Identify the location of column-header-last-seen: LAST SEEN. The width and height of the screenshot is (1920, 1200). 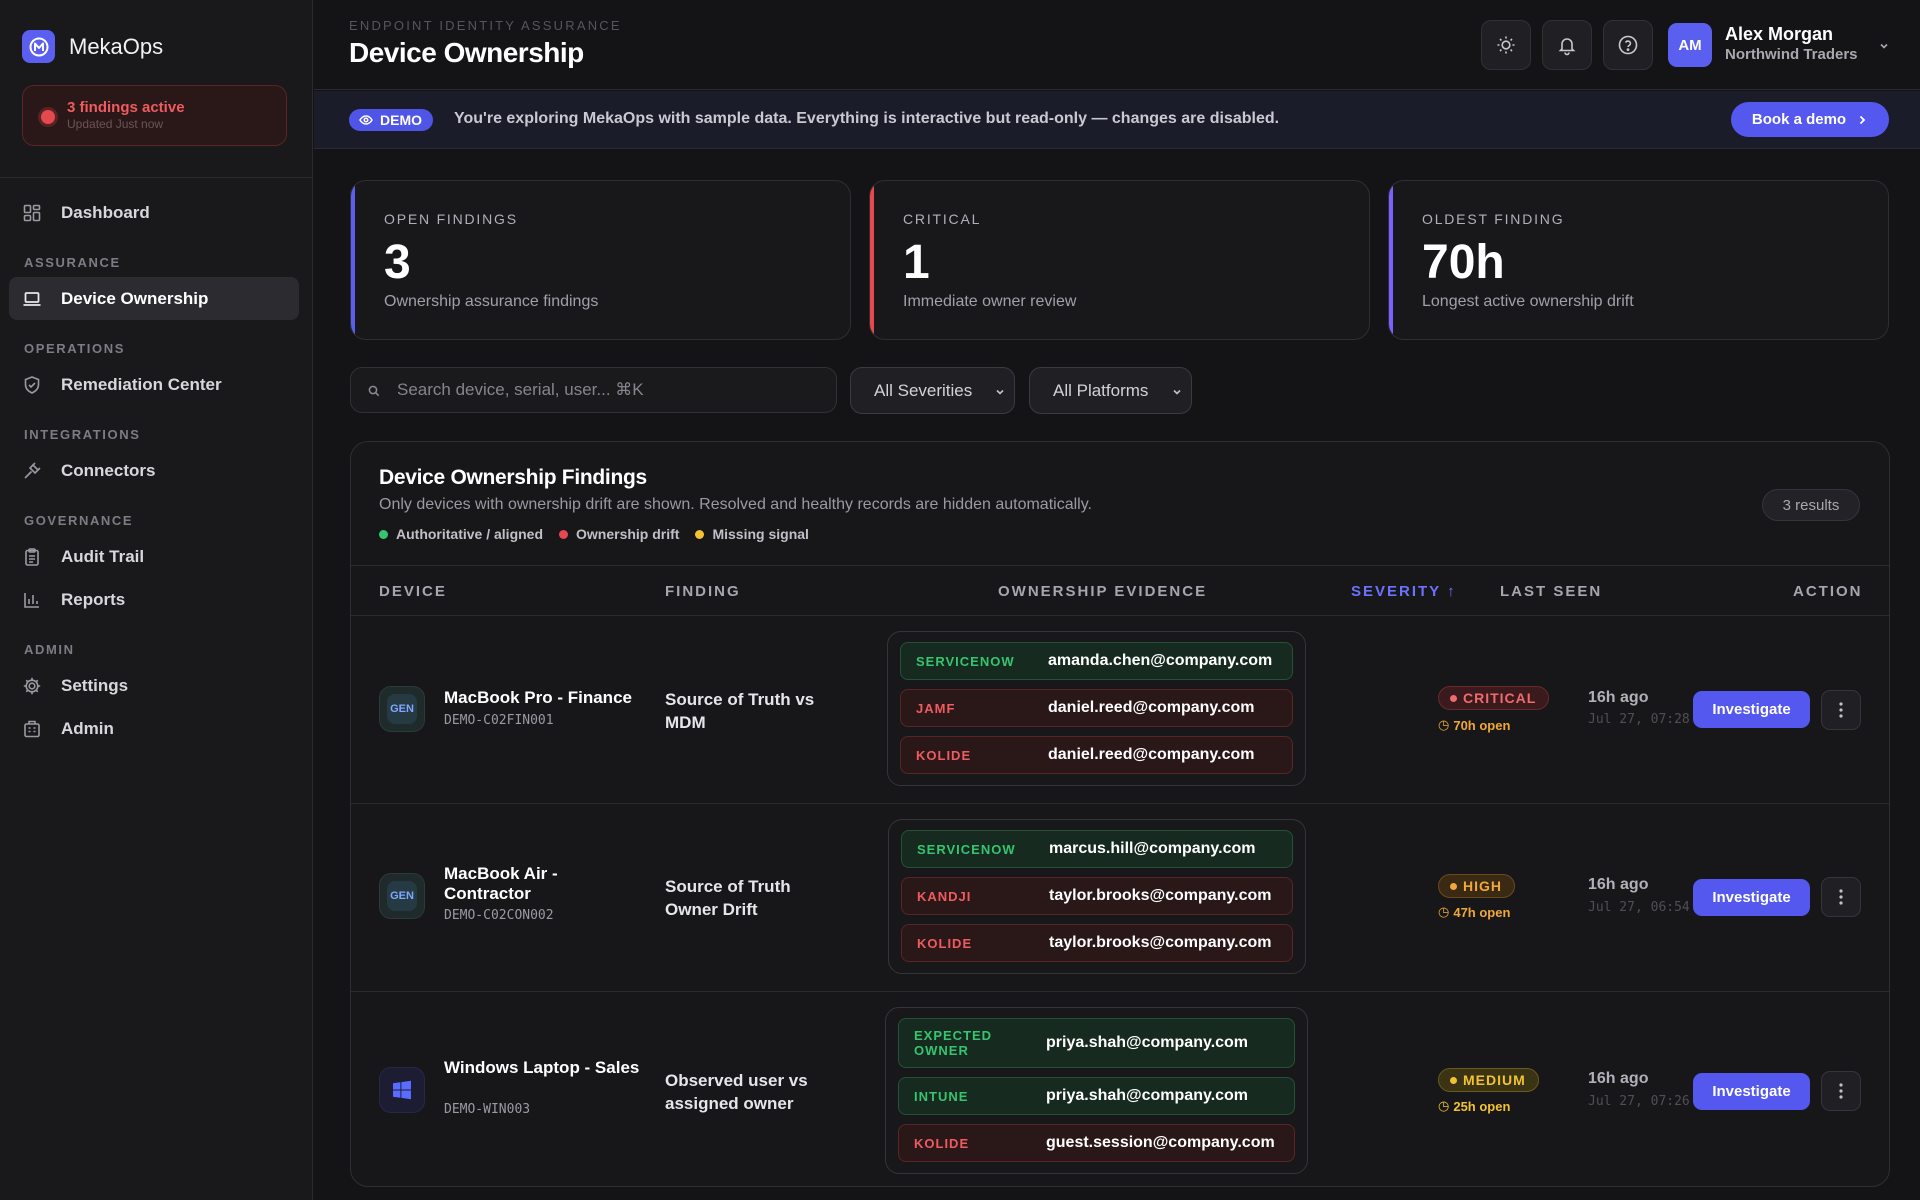
(1551, 591).